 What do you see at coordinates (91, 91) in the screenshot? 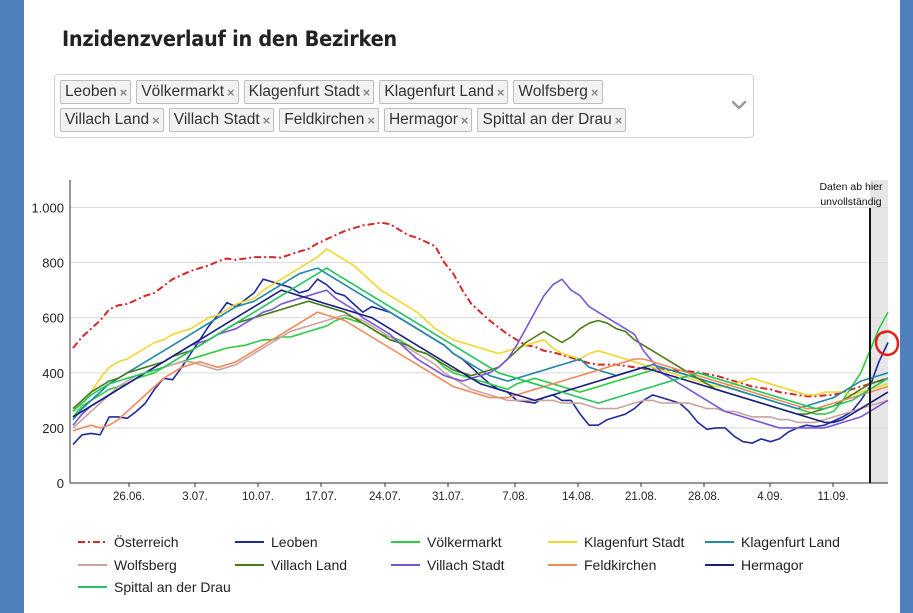
I see `tag-label: Leoben` at bounding box center [91, 91].